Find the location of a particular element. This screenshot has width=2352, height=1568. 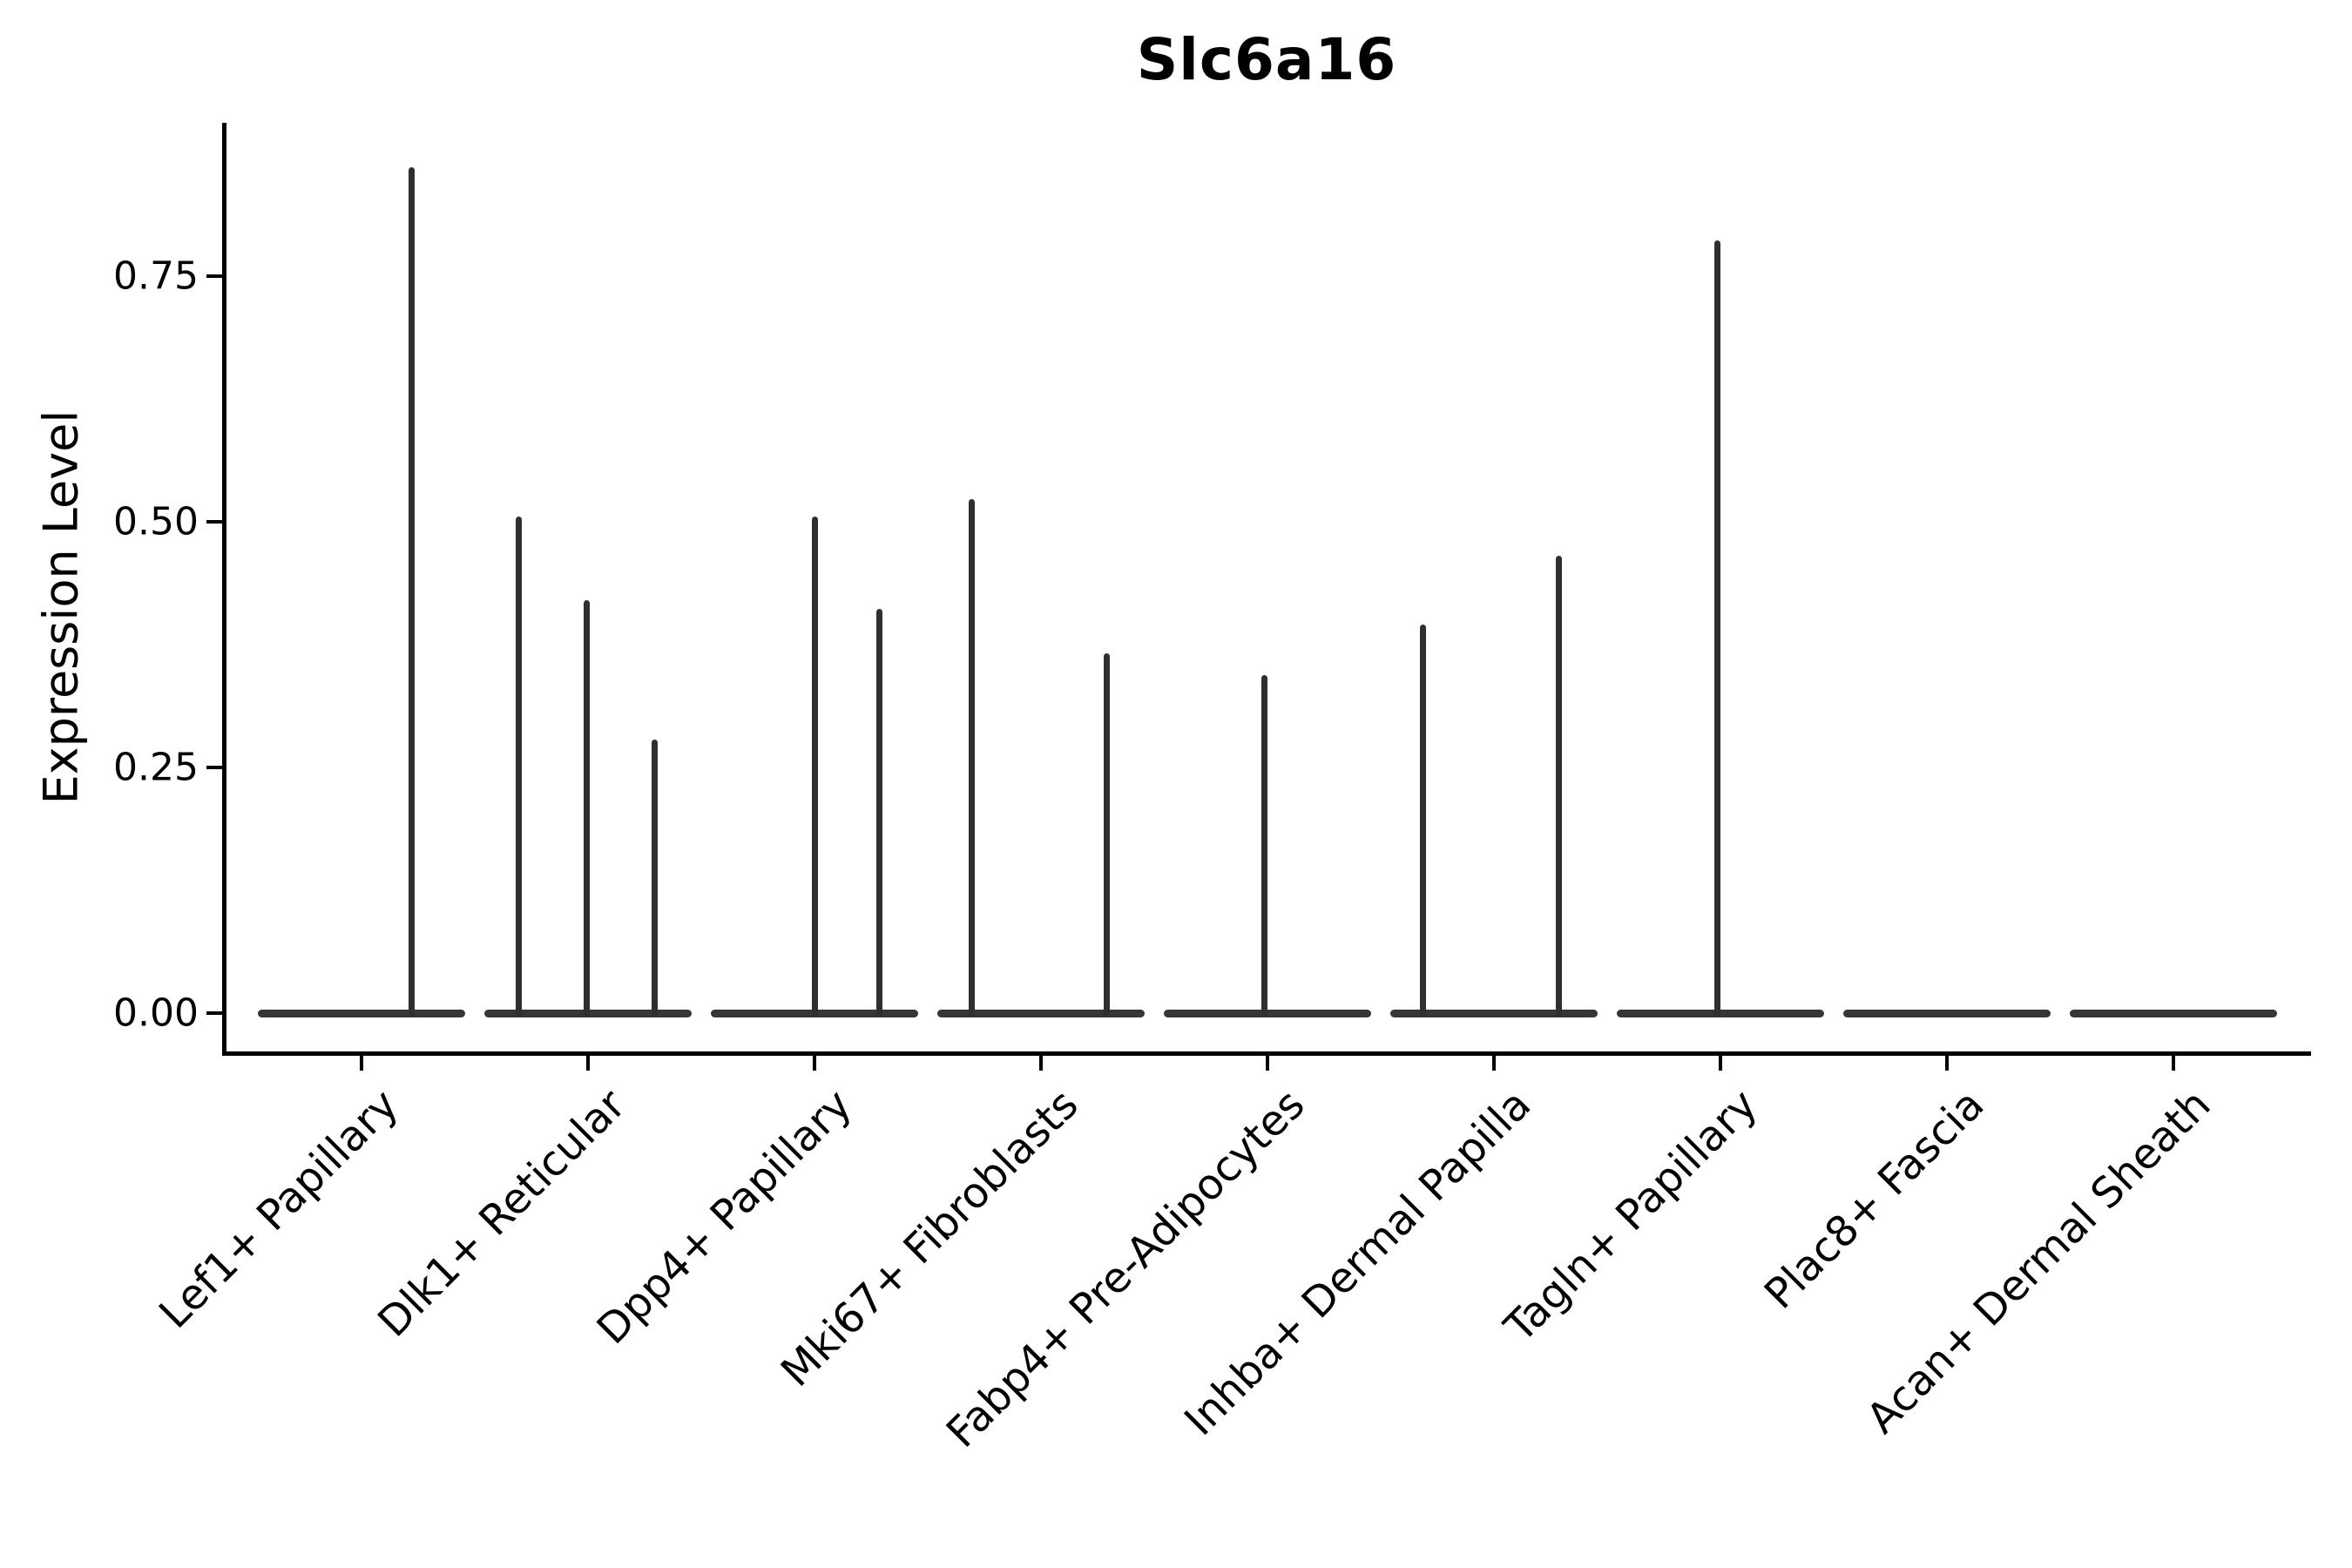

y-axis-spine is located at coordinates (224, 589).